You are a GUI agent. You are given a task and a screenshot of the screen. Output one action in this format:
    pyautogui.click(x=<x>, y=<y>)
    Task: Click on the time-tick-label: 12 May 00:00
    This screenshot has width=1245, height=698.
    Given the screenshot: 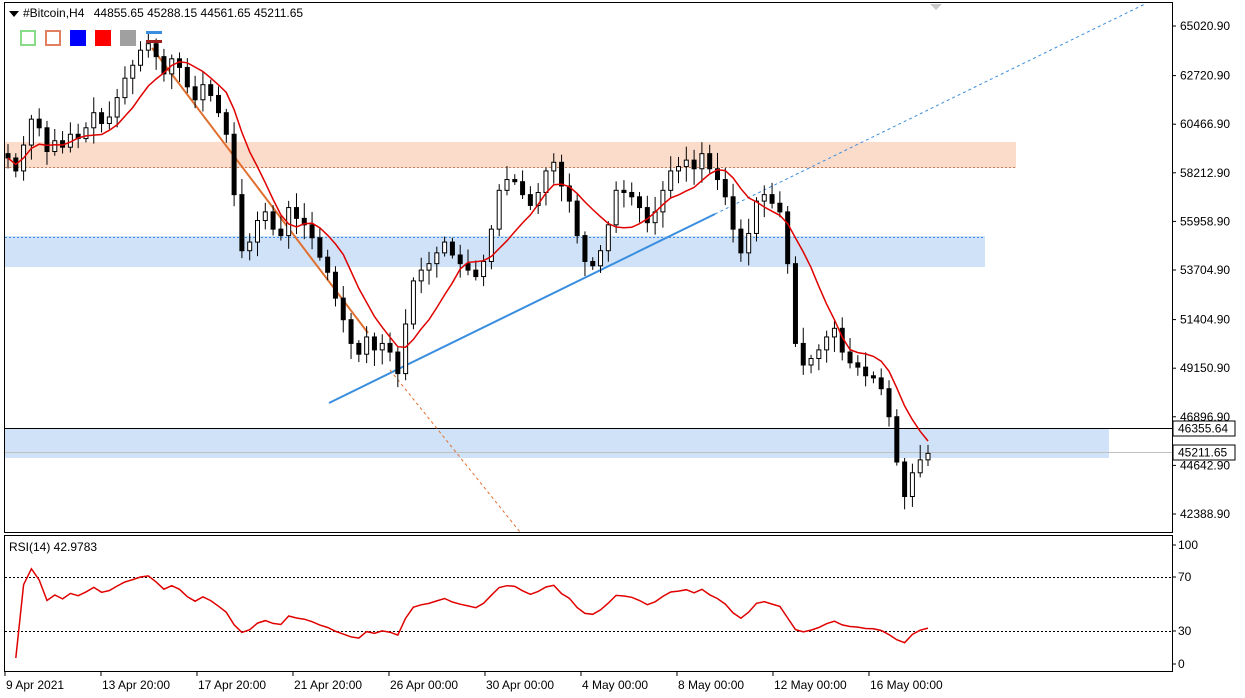 What is the action you would take?
    pyautogui.click(x=810, y=685)
    